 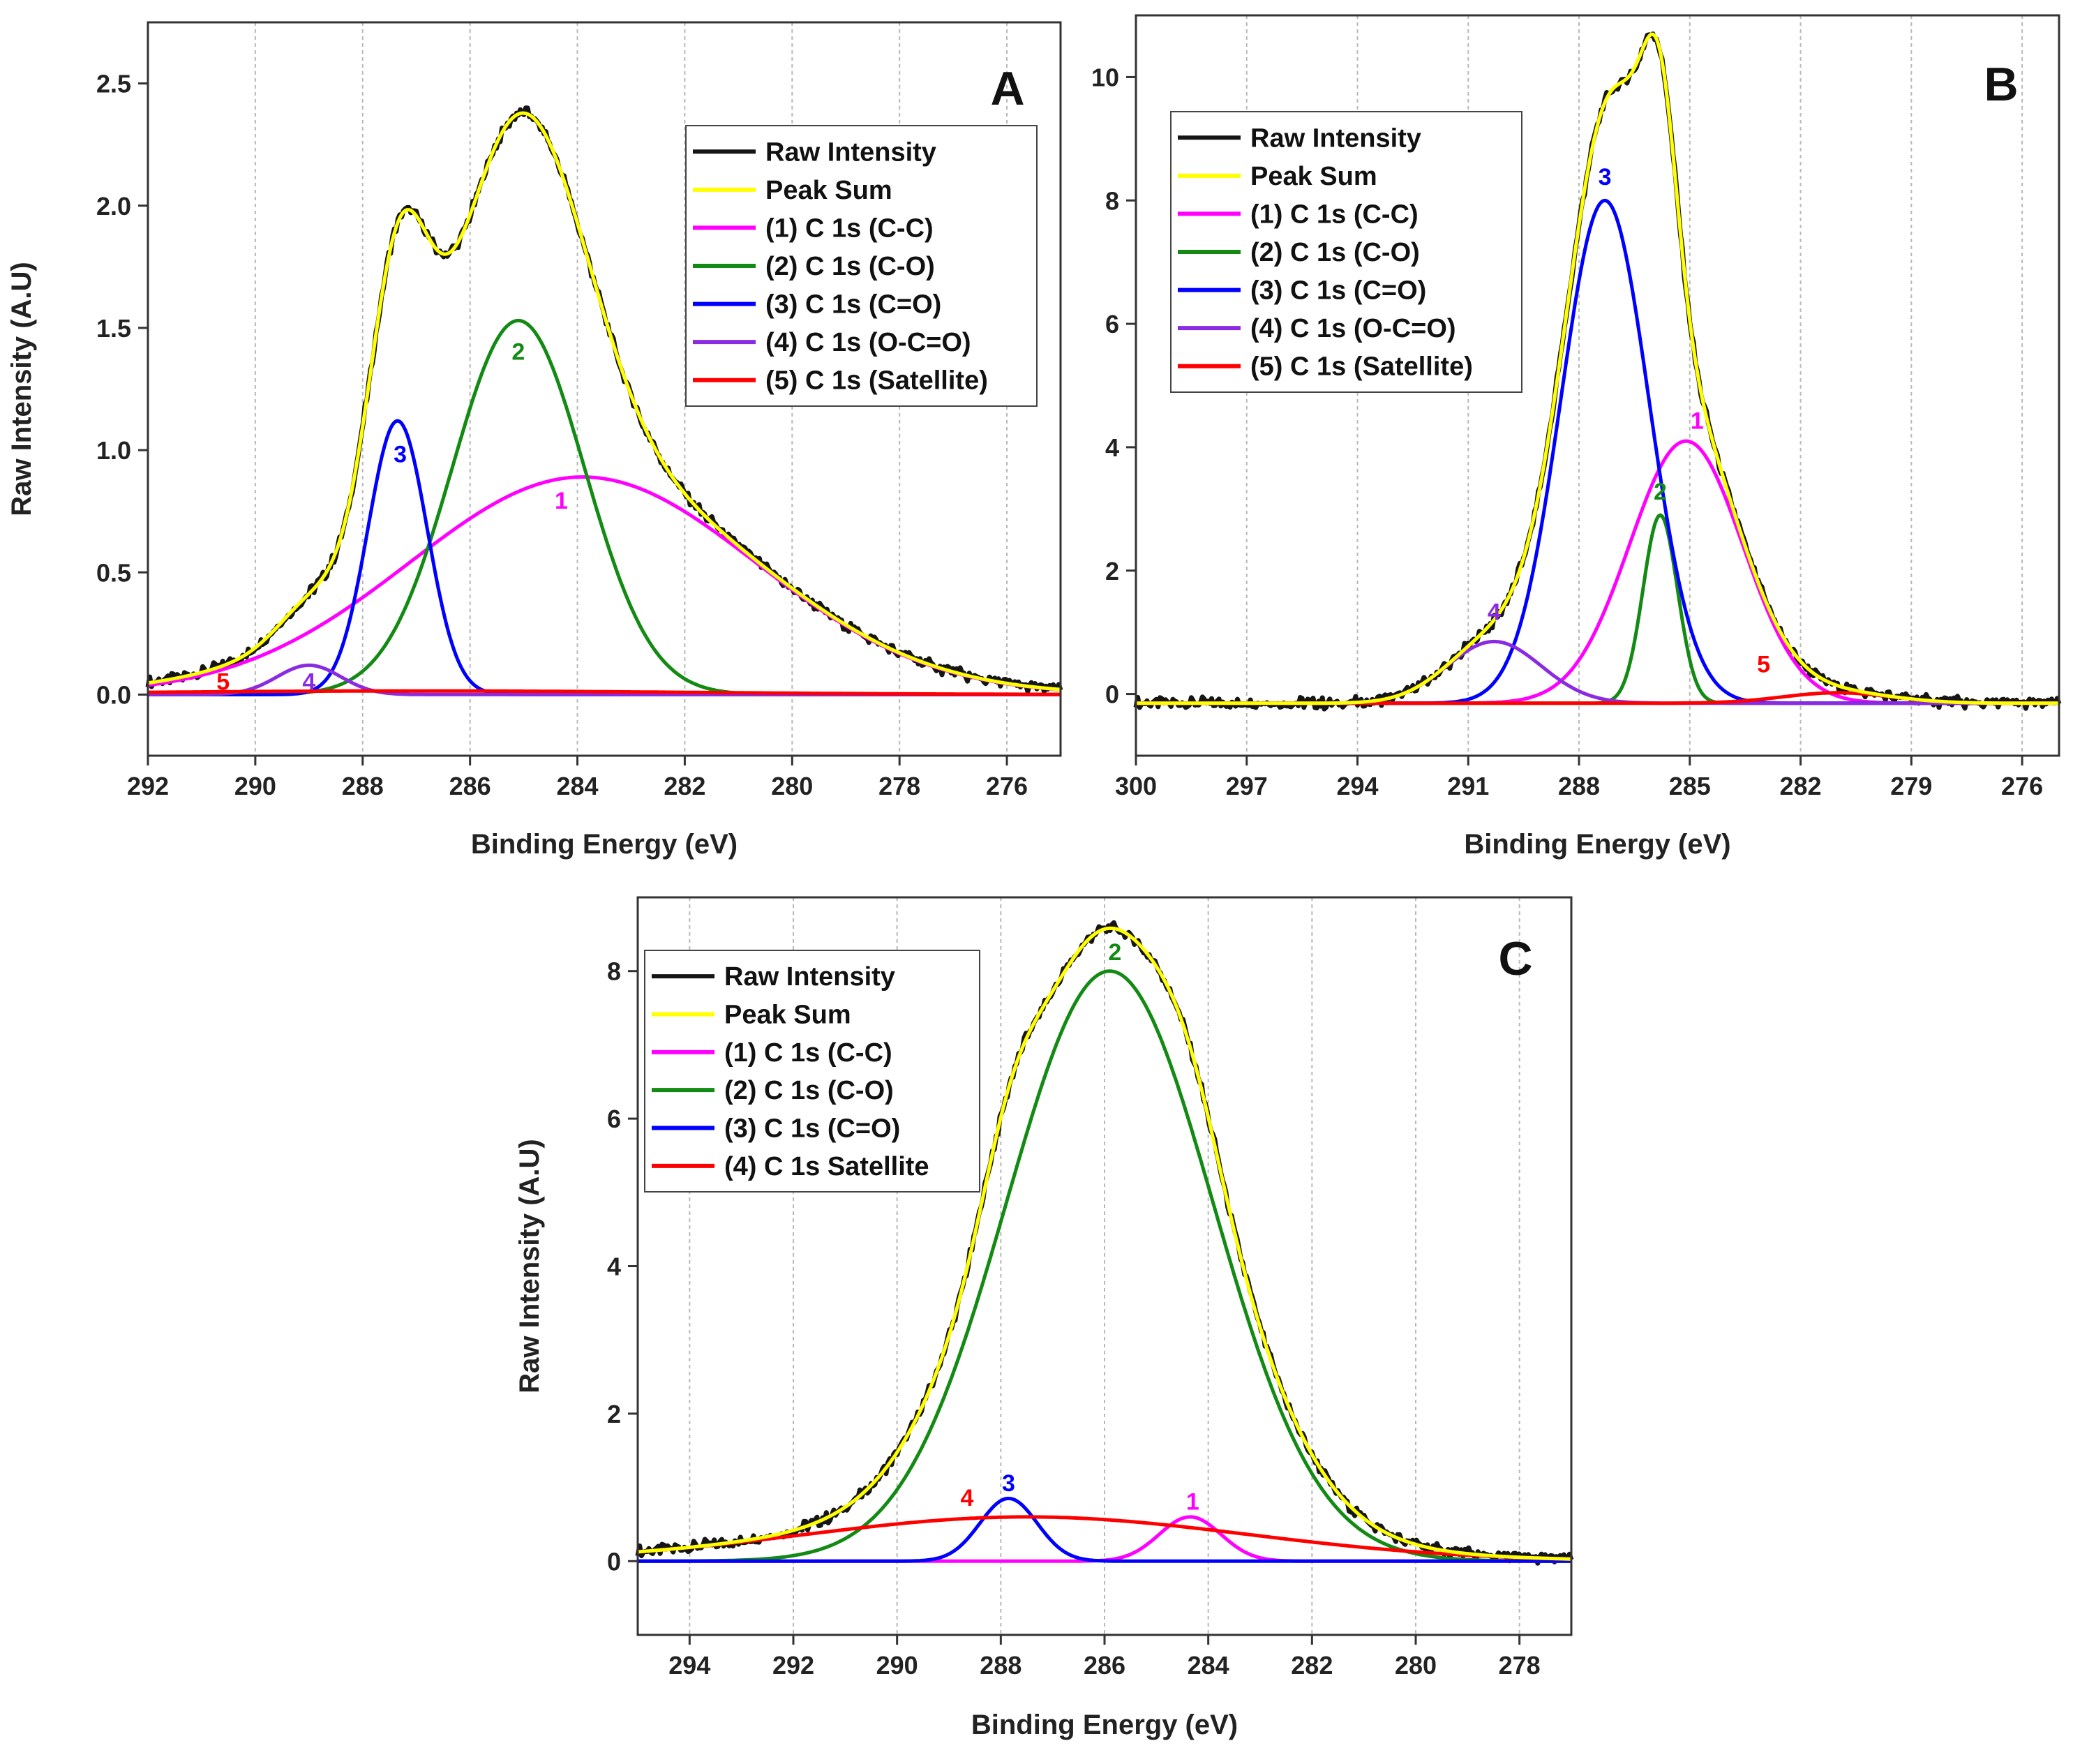 I want to click on y-tick-label: 0.5, so click(x=114, y=572).